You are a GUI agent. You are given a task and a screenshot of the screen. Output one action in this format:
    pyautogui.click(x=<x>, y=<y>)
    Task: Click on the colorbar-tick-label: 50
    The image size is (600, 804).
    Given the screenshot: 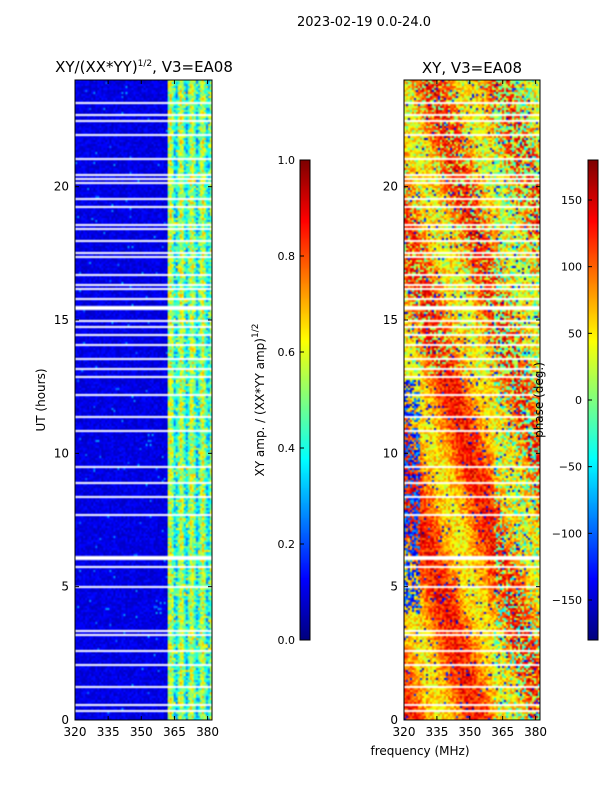 What is the action you would take?
    pyautogui.click(x=575, y=333)
    